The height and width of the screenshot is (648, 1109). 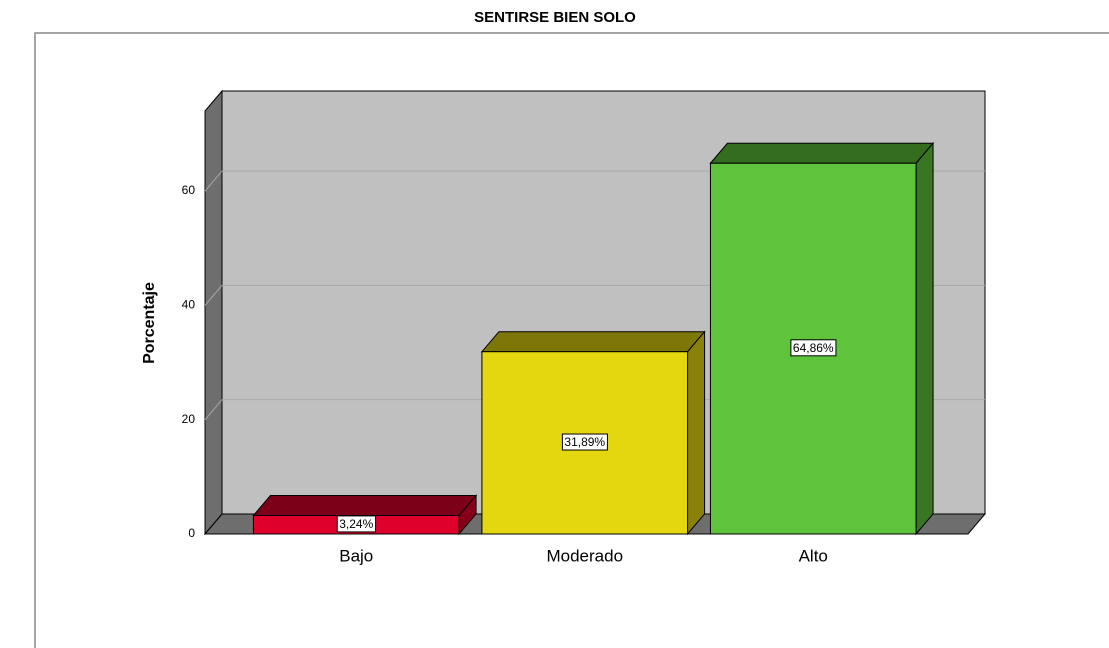 What do you see at coordinates (149, 323) in the screenshot?
I see `y-axis-label: Porcentaje` at bounding box center [149, 323].